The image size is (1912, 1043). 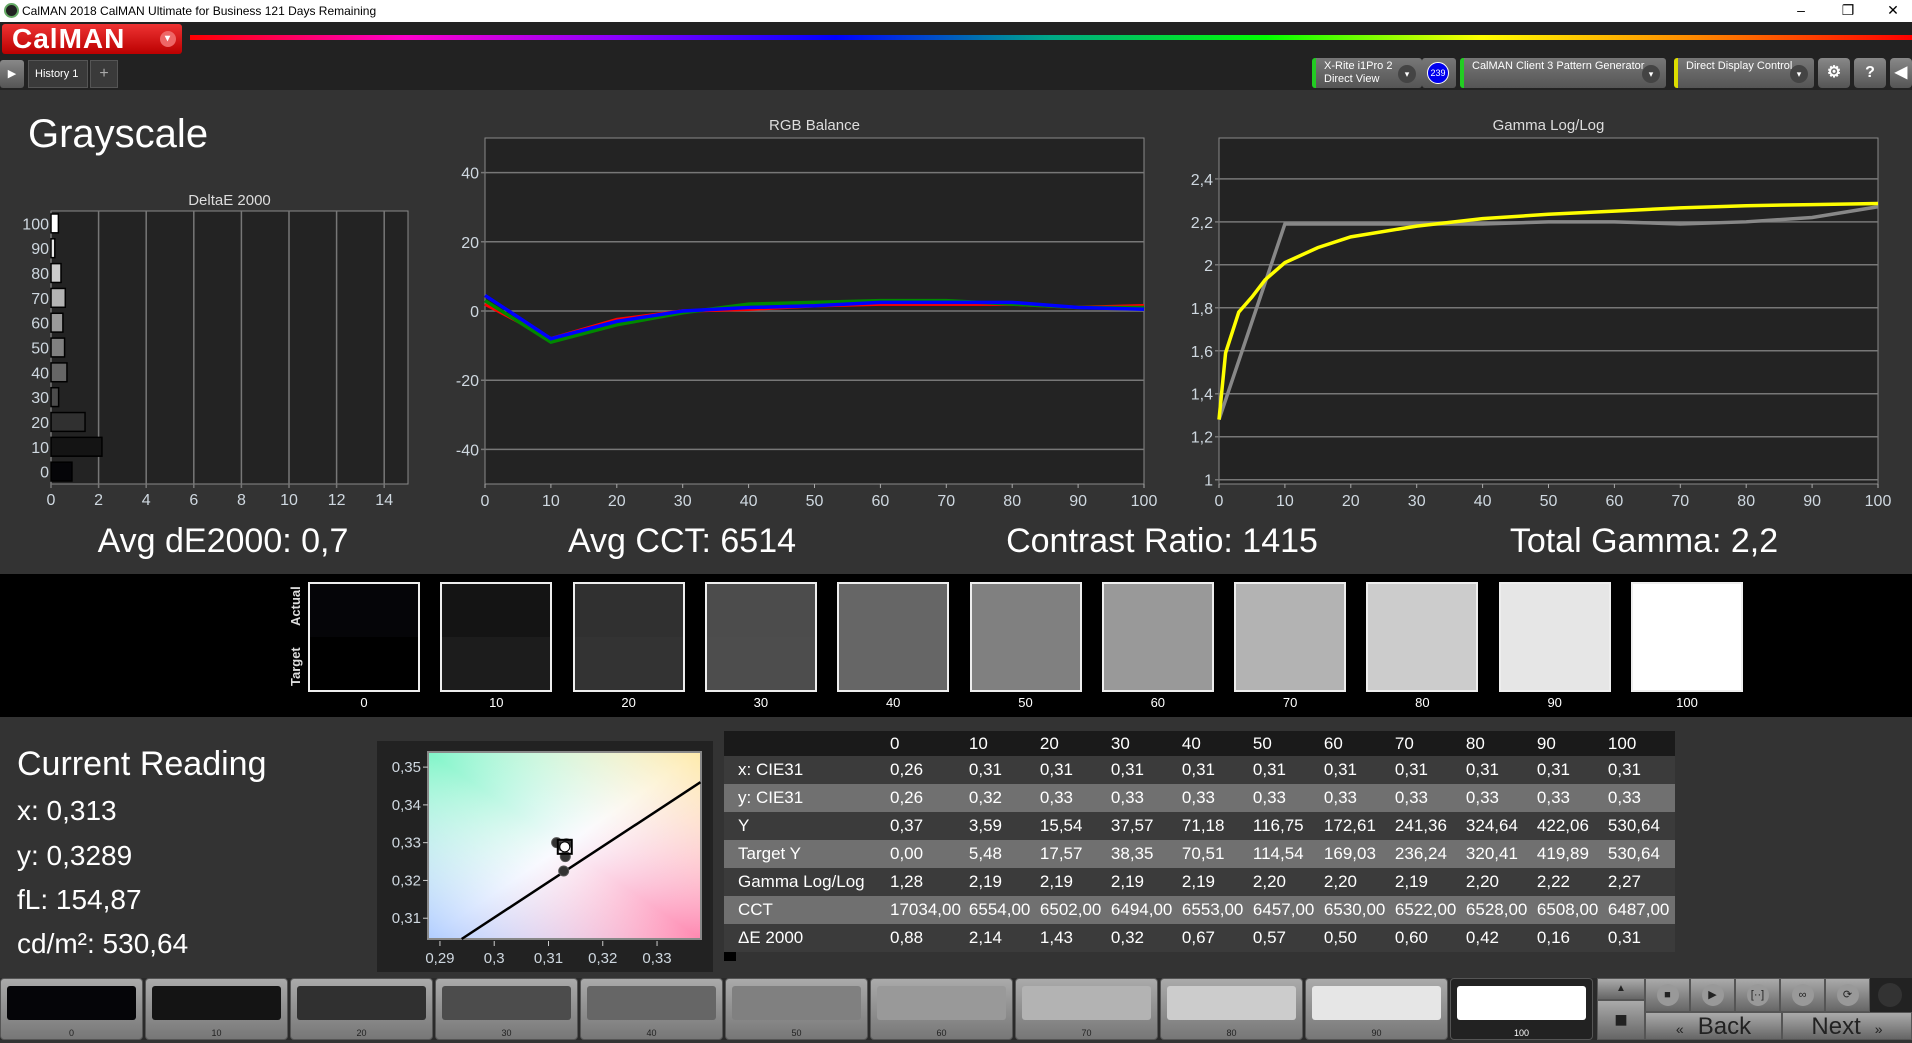 What do you see at coordinates (1071, 743) in the screenshot?
I see `column-header: 20` at bounding box center [1071, 743].